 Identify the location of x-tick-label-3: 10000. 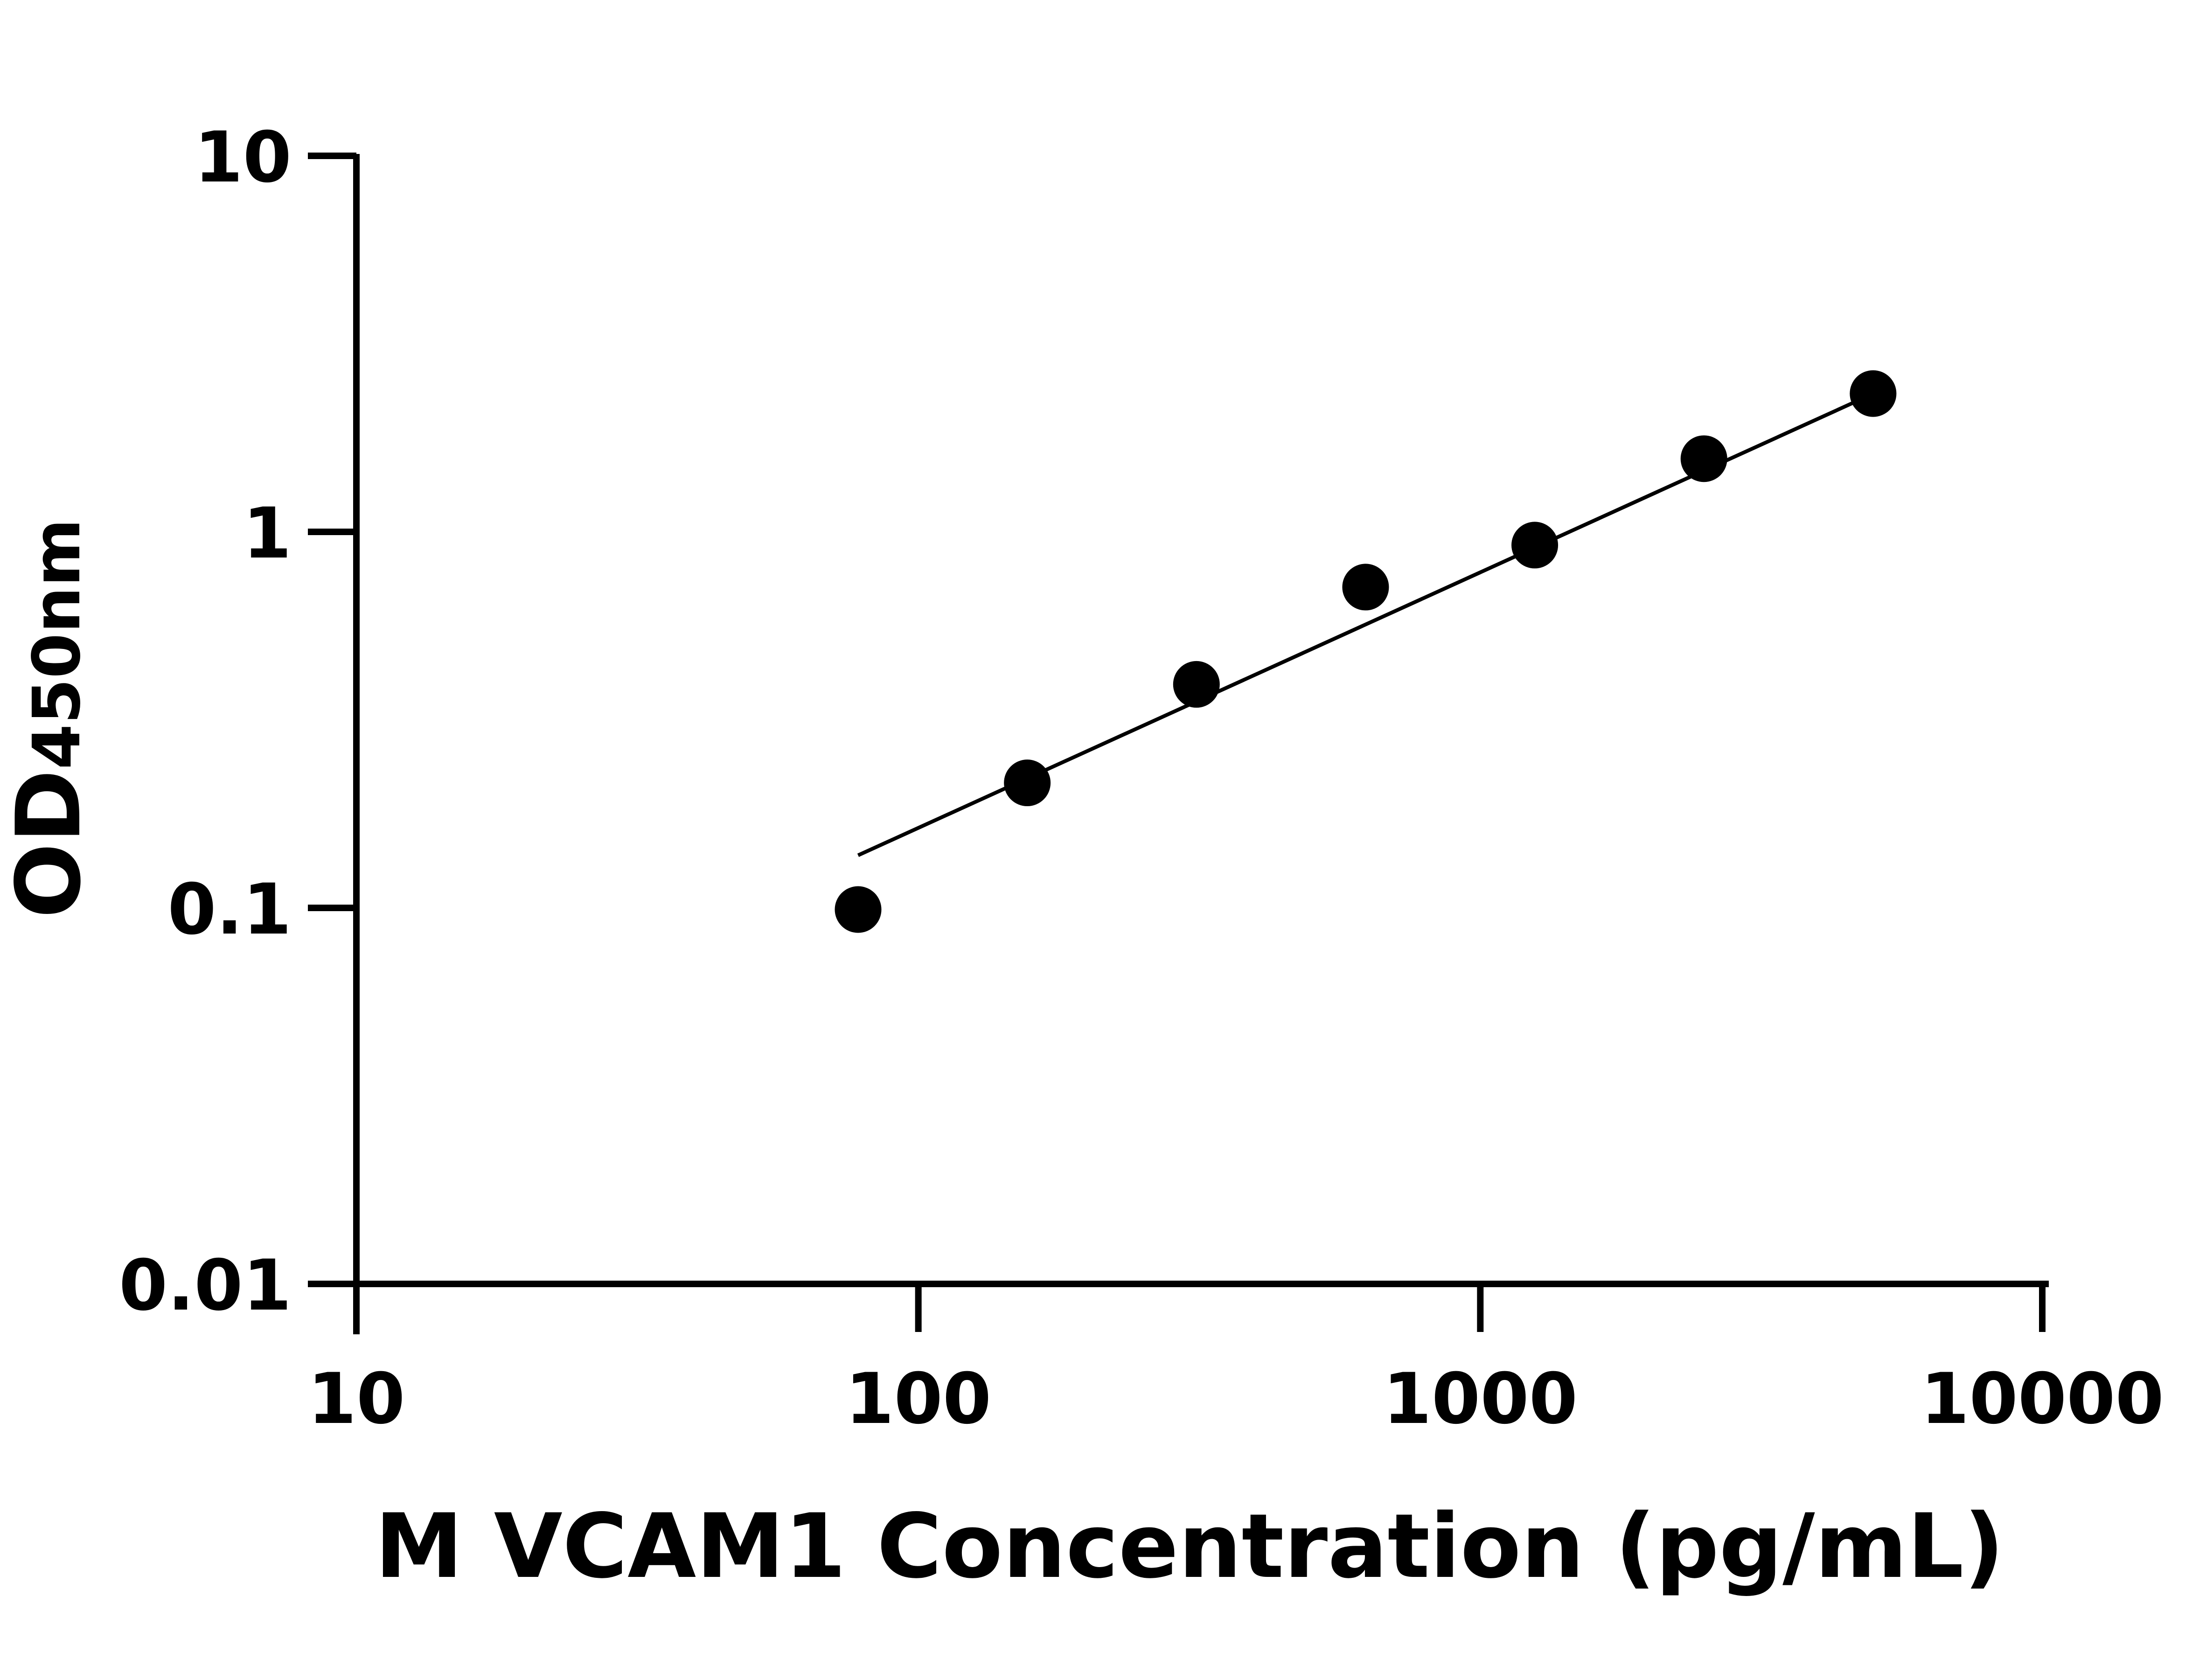
(2042, 1400).